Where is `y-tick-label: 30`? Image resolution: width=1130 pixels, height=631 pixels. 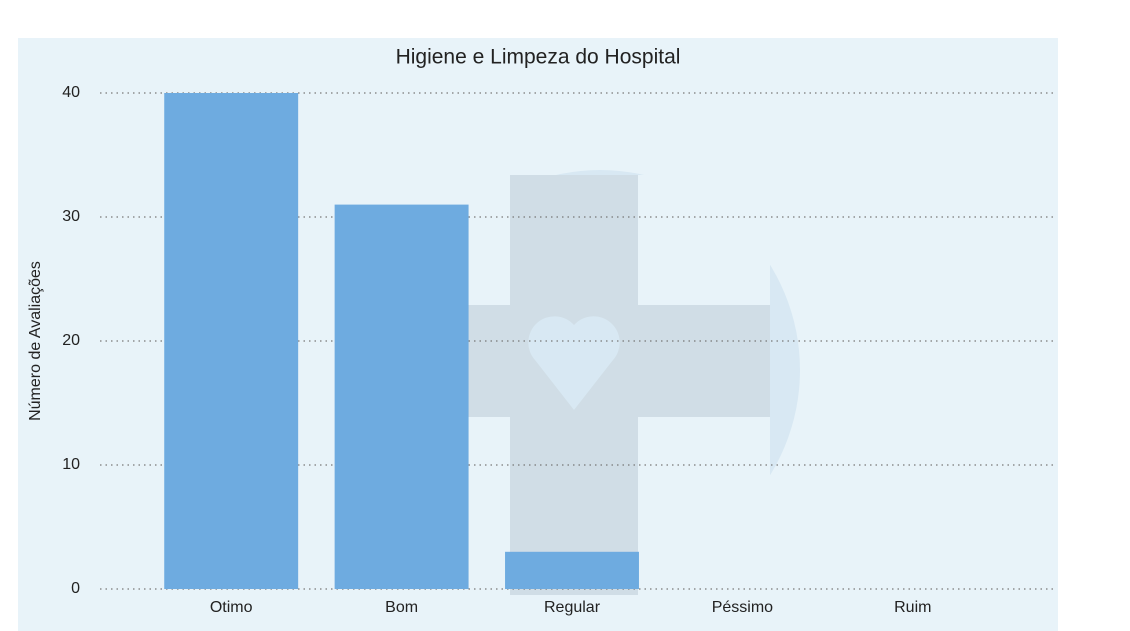
y-tick-label: 30 is located at coordinates (71, 216).